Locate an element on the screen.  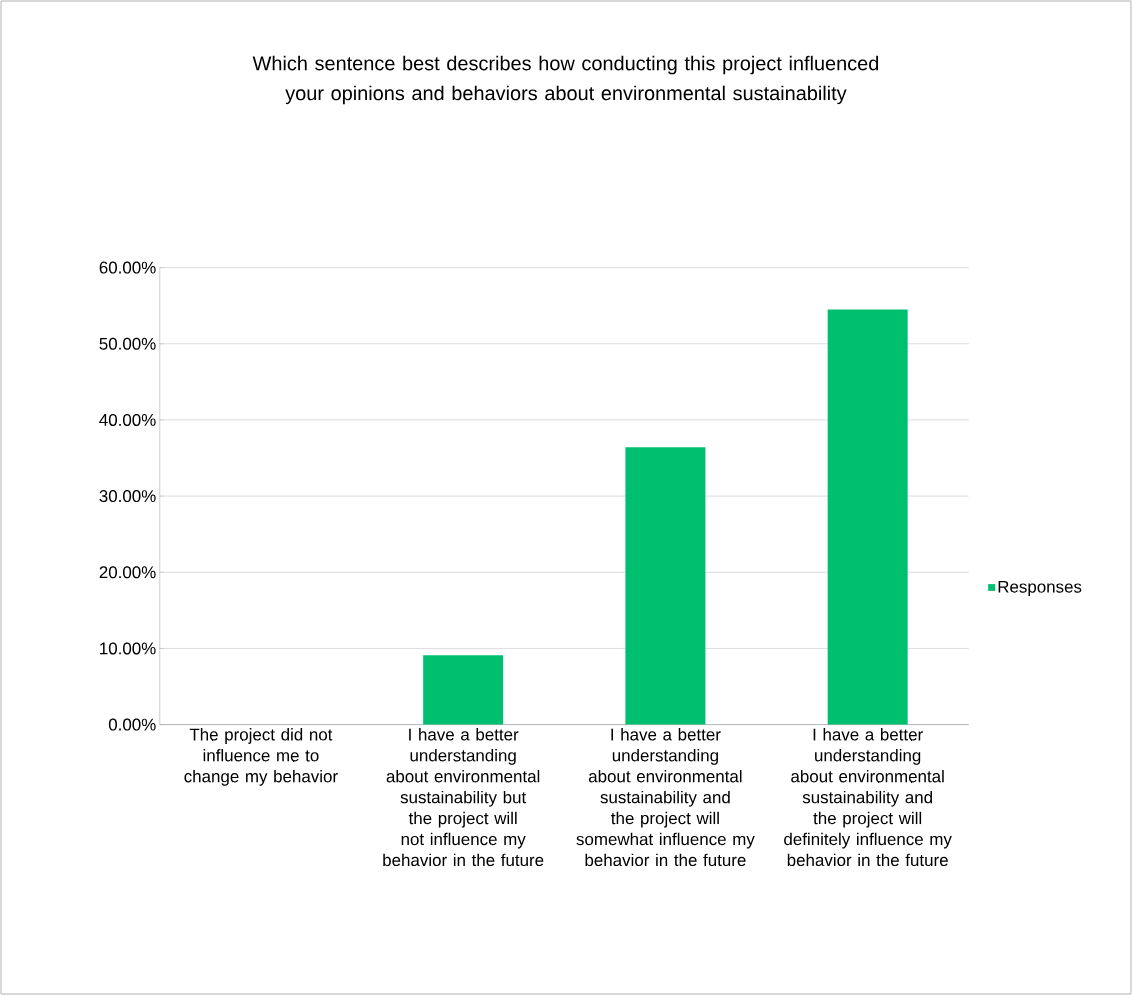
y-tick-label: 50.00% is located at coordinates (127, 343).